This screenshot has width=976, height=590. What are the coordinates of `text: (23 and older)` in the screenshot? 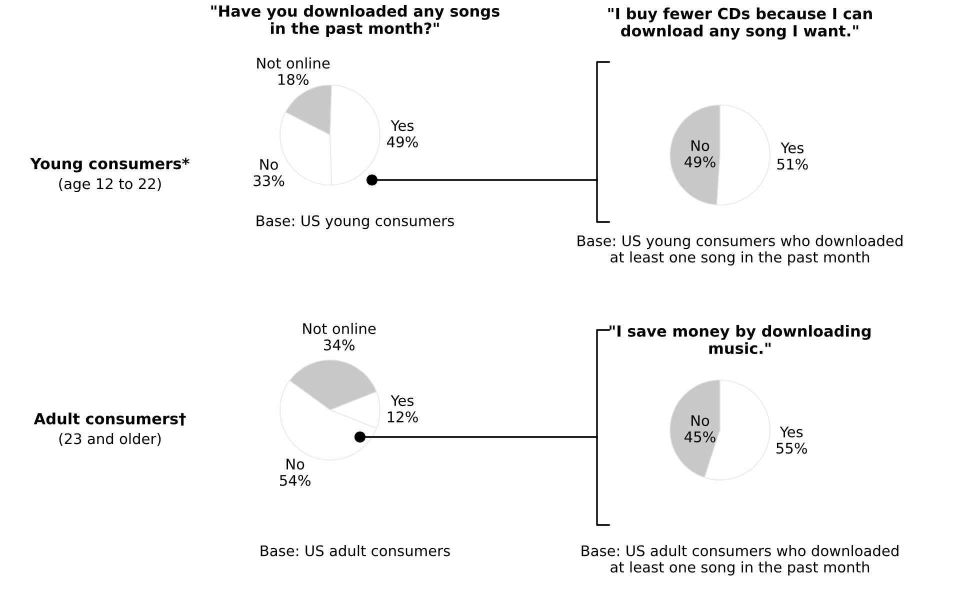 It's located at (110, 439).